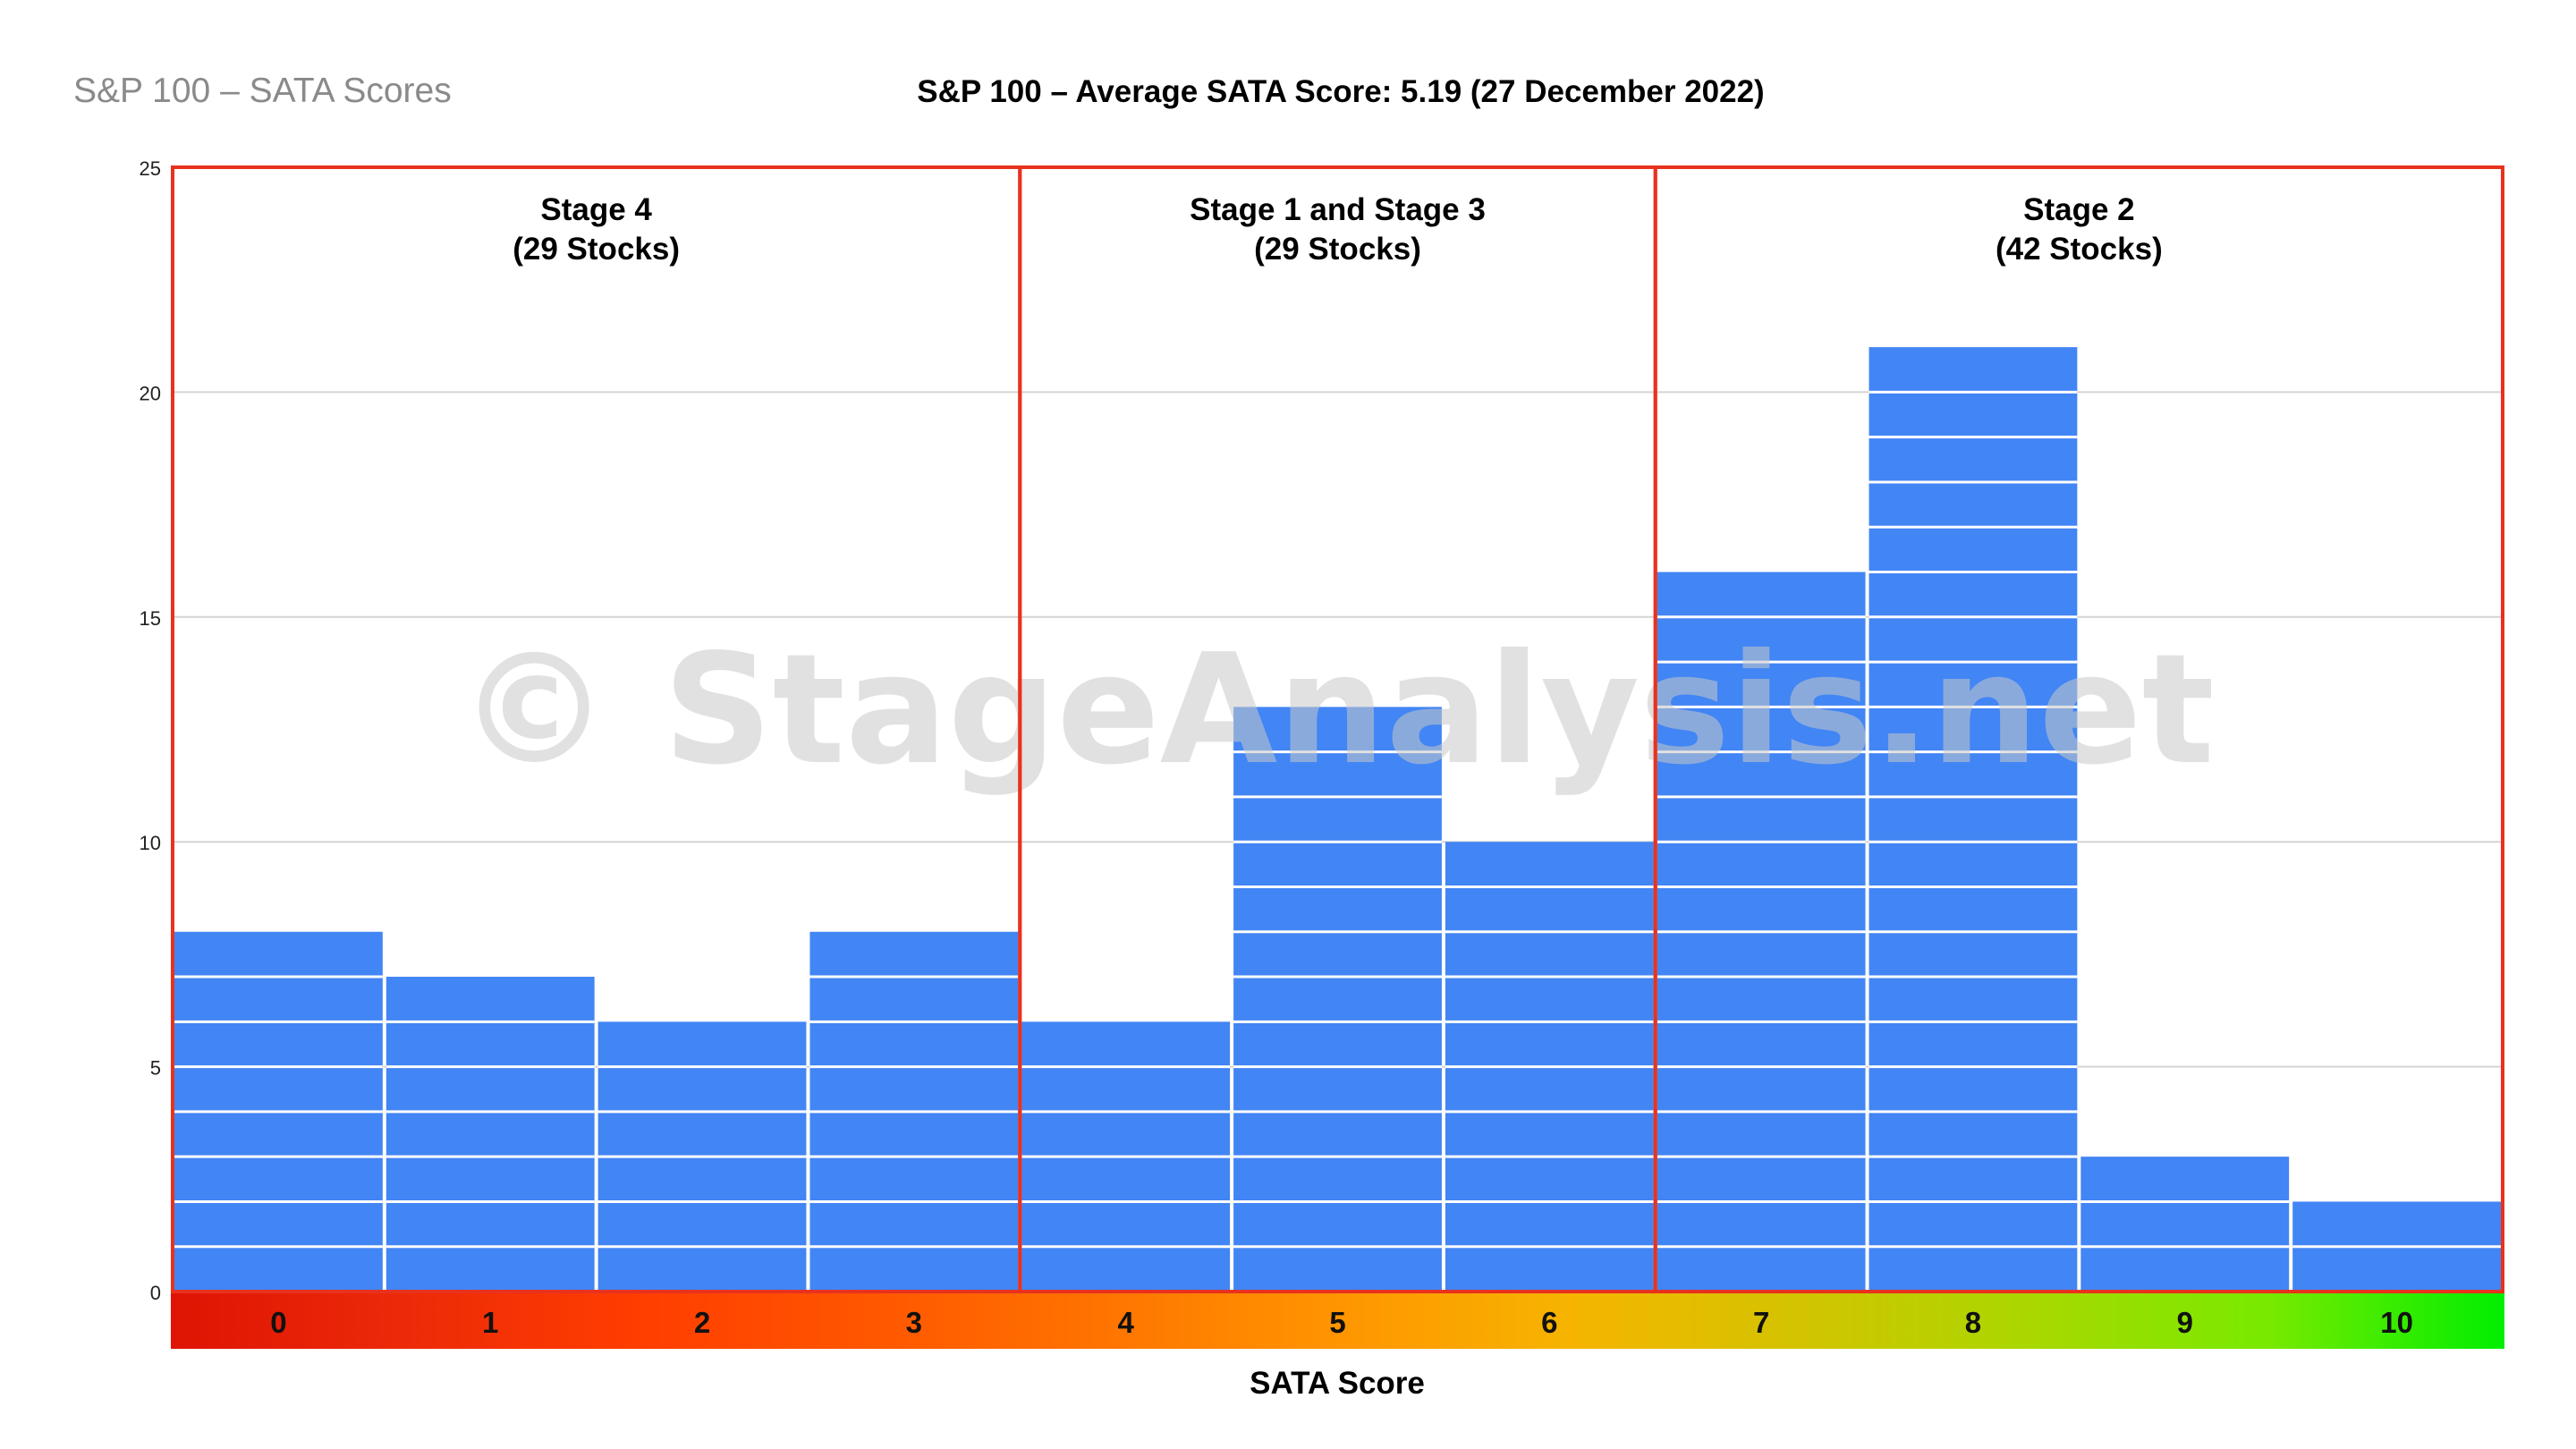 The width and height of the screenshot is (2576, 1449). Describe the element at coordinates (702, 1322) in the screenshot. I see `x-tick-label-2: 2` at that location.